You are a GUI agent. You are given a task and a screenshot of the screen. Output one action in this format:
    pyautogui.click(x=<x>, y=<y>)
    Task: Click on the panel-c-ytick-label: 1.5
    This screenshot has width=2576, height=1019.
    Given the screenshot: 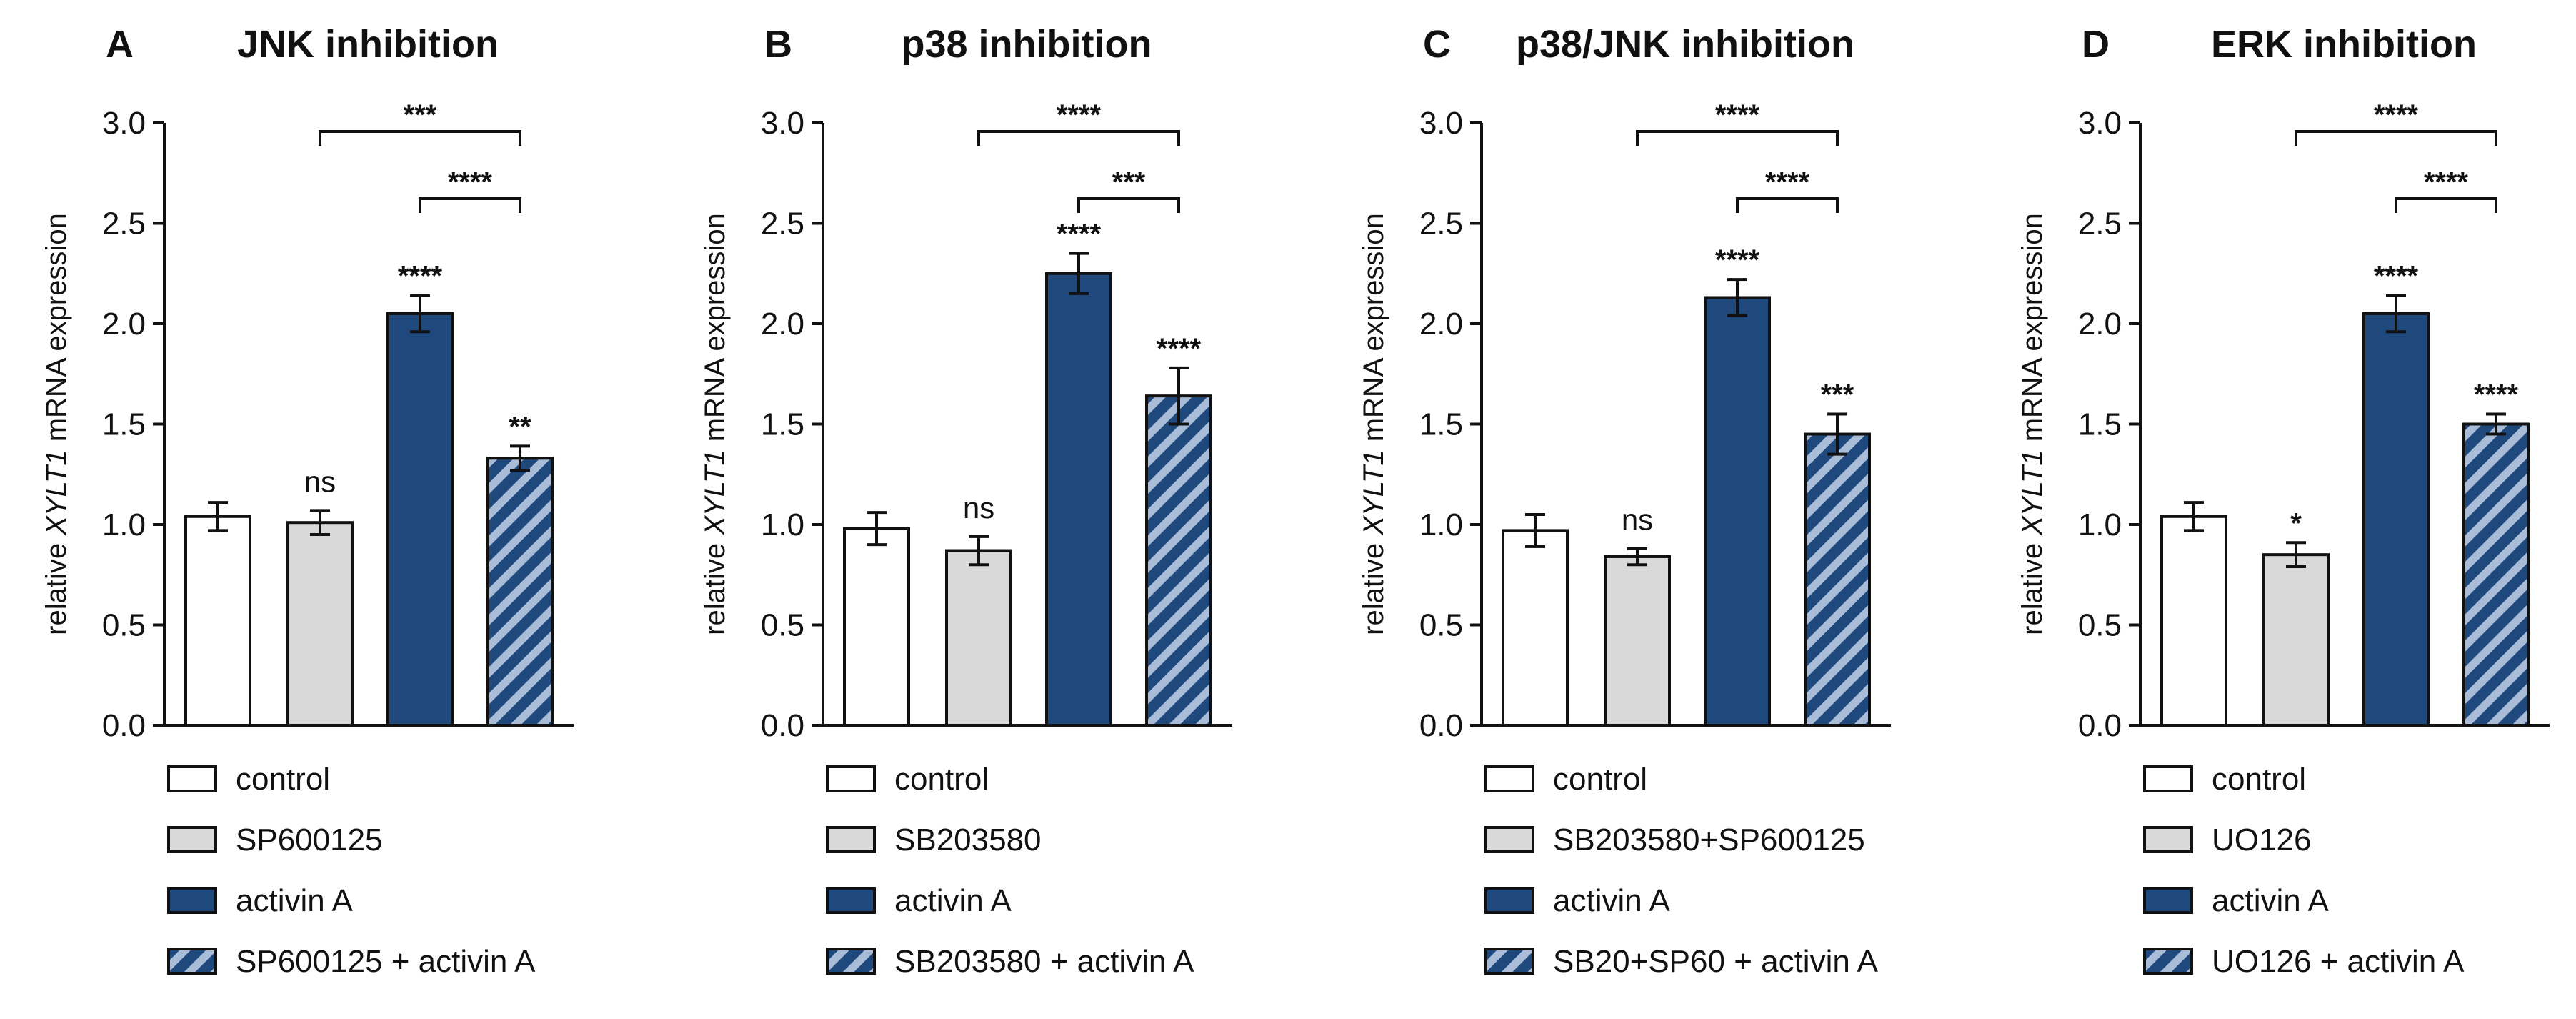 What is the action you would take?
    pyautogui.click(x=1441, y=425)
    